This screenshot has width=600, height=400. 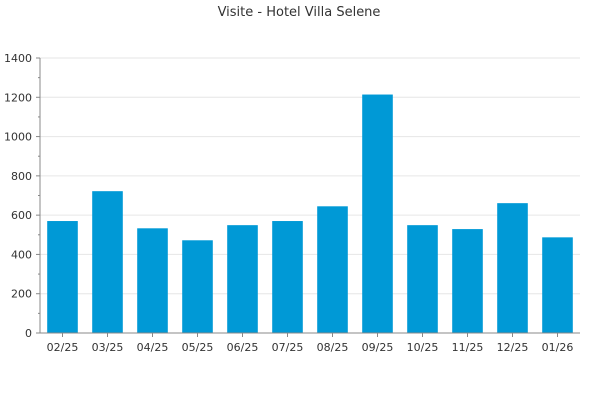 What do you see at coordinates (21, 215) in the screenshot?
I see `y-tick-label: 600` at bounding box center [21, 215].